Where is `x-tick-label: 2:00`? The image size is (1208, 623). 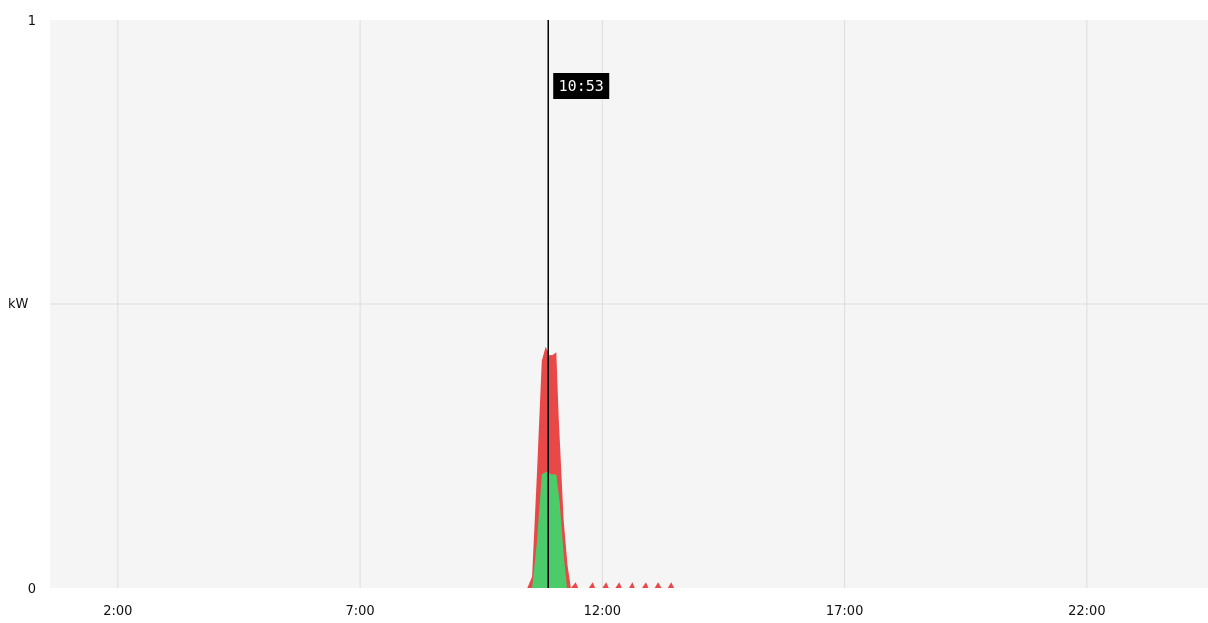 x-tick-label: 2:00 is located at coordinates (117, 611).